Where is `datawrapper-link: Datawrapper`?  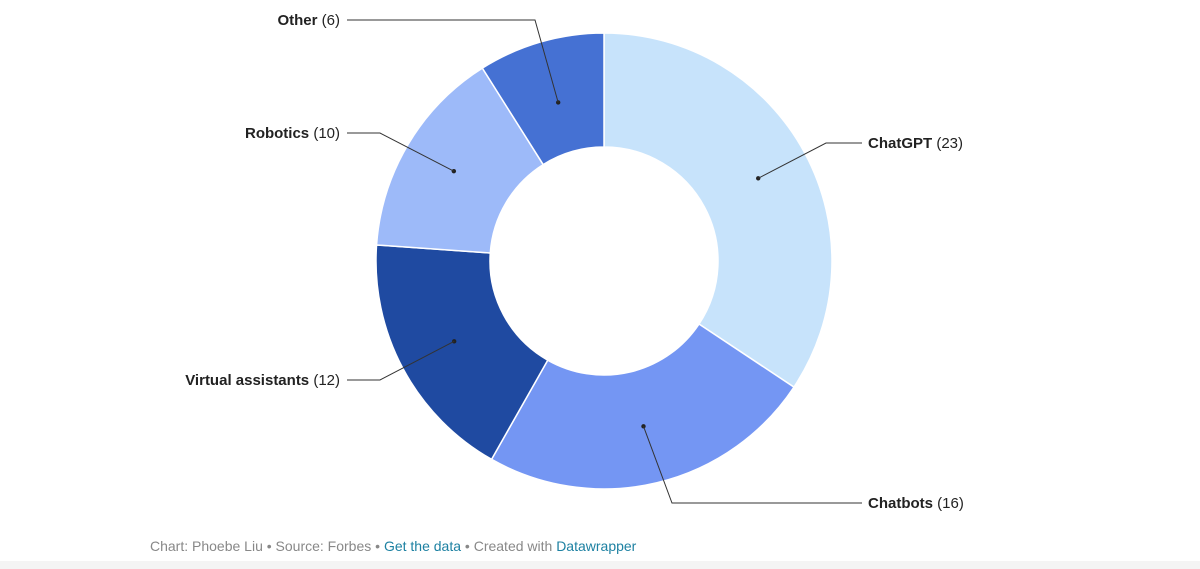 datawrapper-link: Datawrapper is located at coordinates (596, 546).